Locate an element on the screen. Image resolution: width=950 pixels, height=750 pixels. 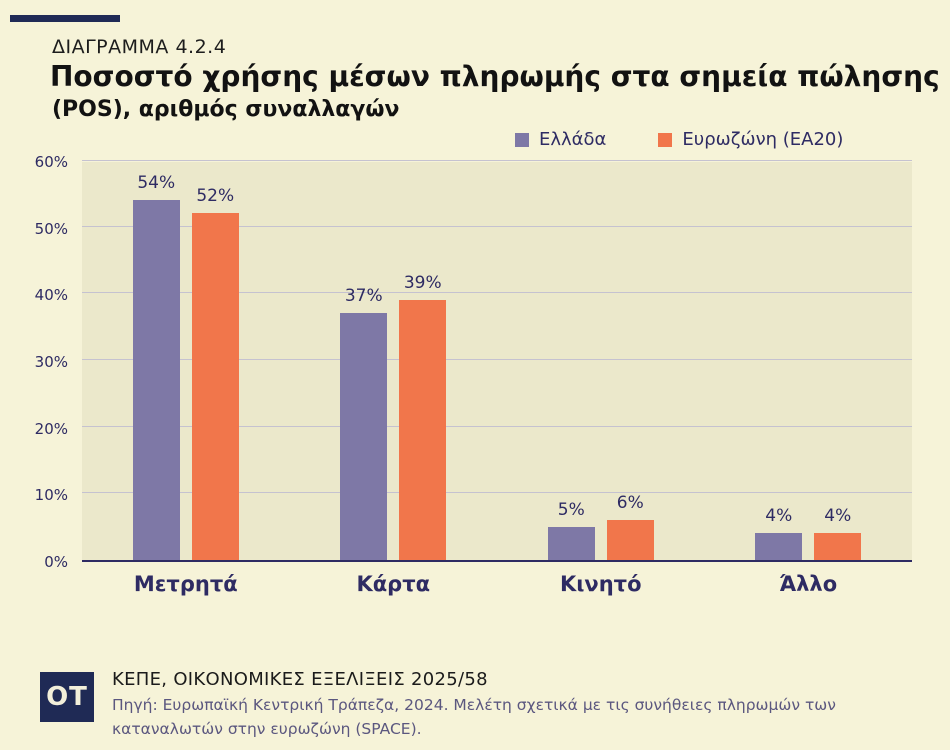
category-label: Μετρητά is located at coordinates (185, 584).